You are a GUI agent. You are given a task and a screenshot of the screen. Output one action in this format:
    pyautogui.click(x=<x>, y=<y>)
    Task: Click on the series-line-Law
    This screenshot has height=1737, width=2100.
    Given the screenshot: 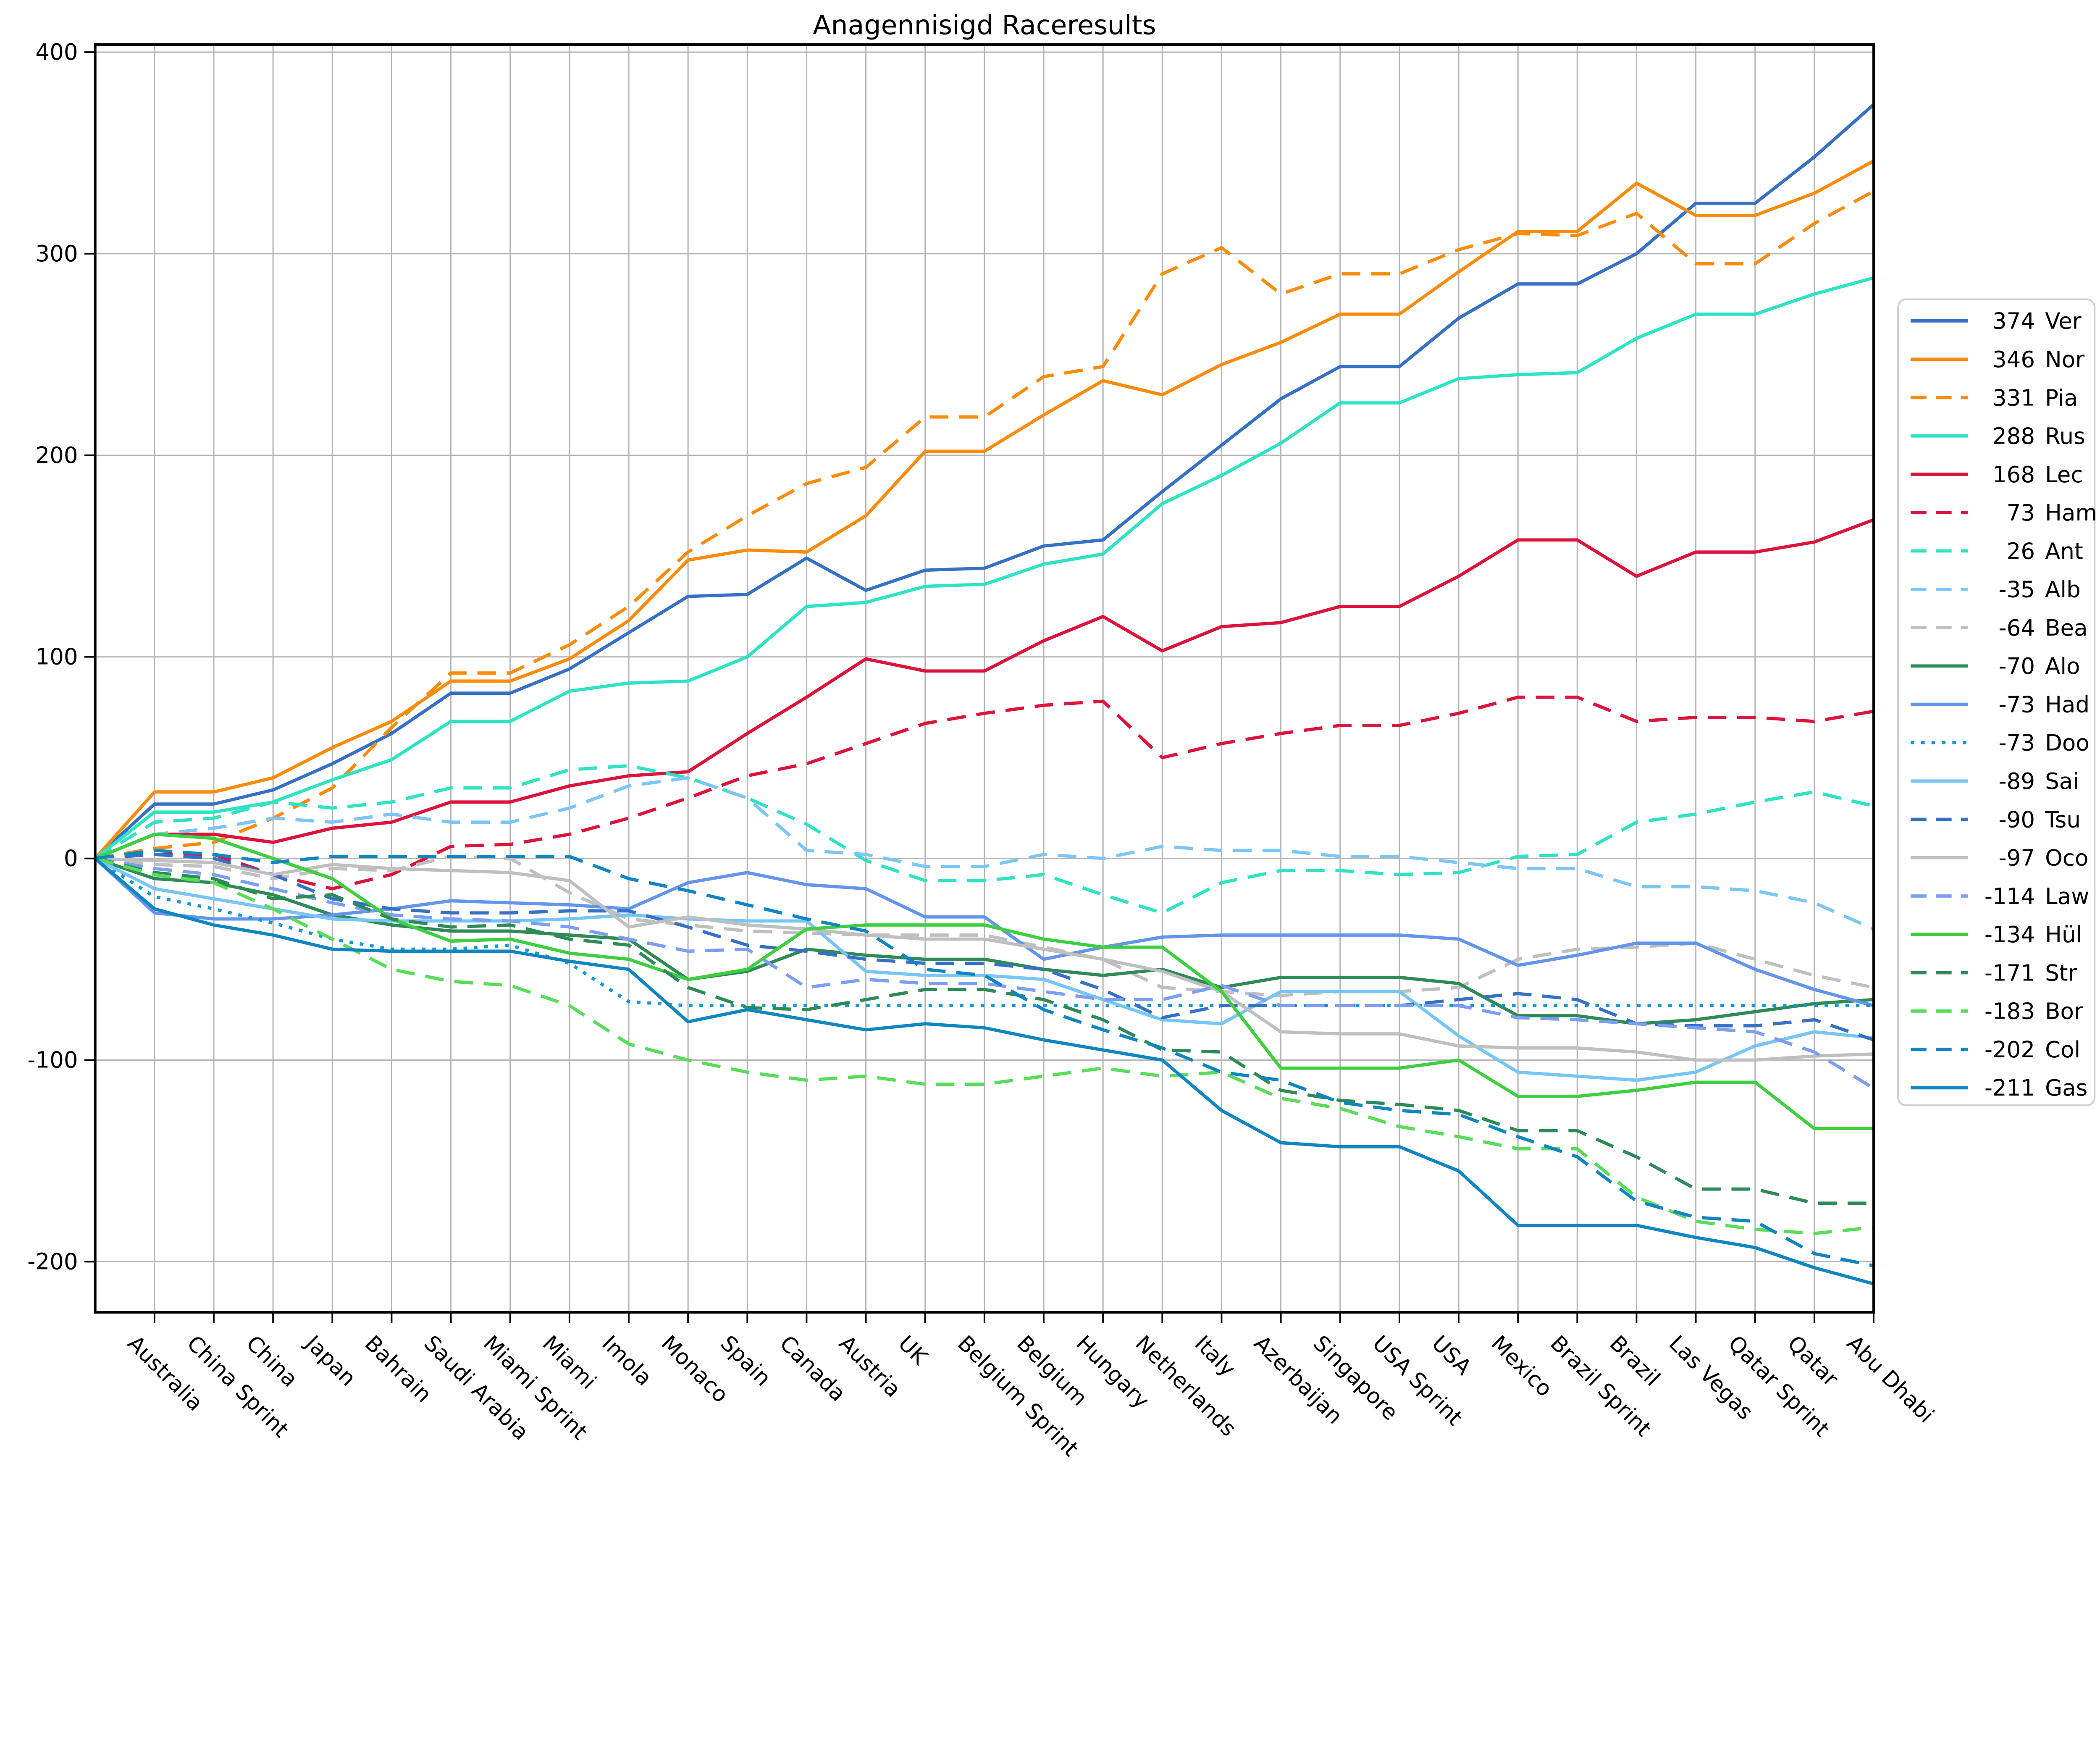 What is the action you would take?
    pyautogui.click(x=985, y=973)
    